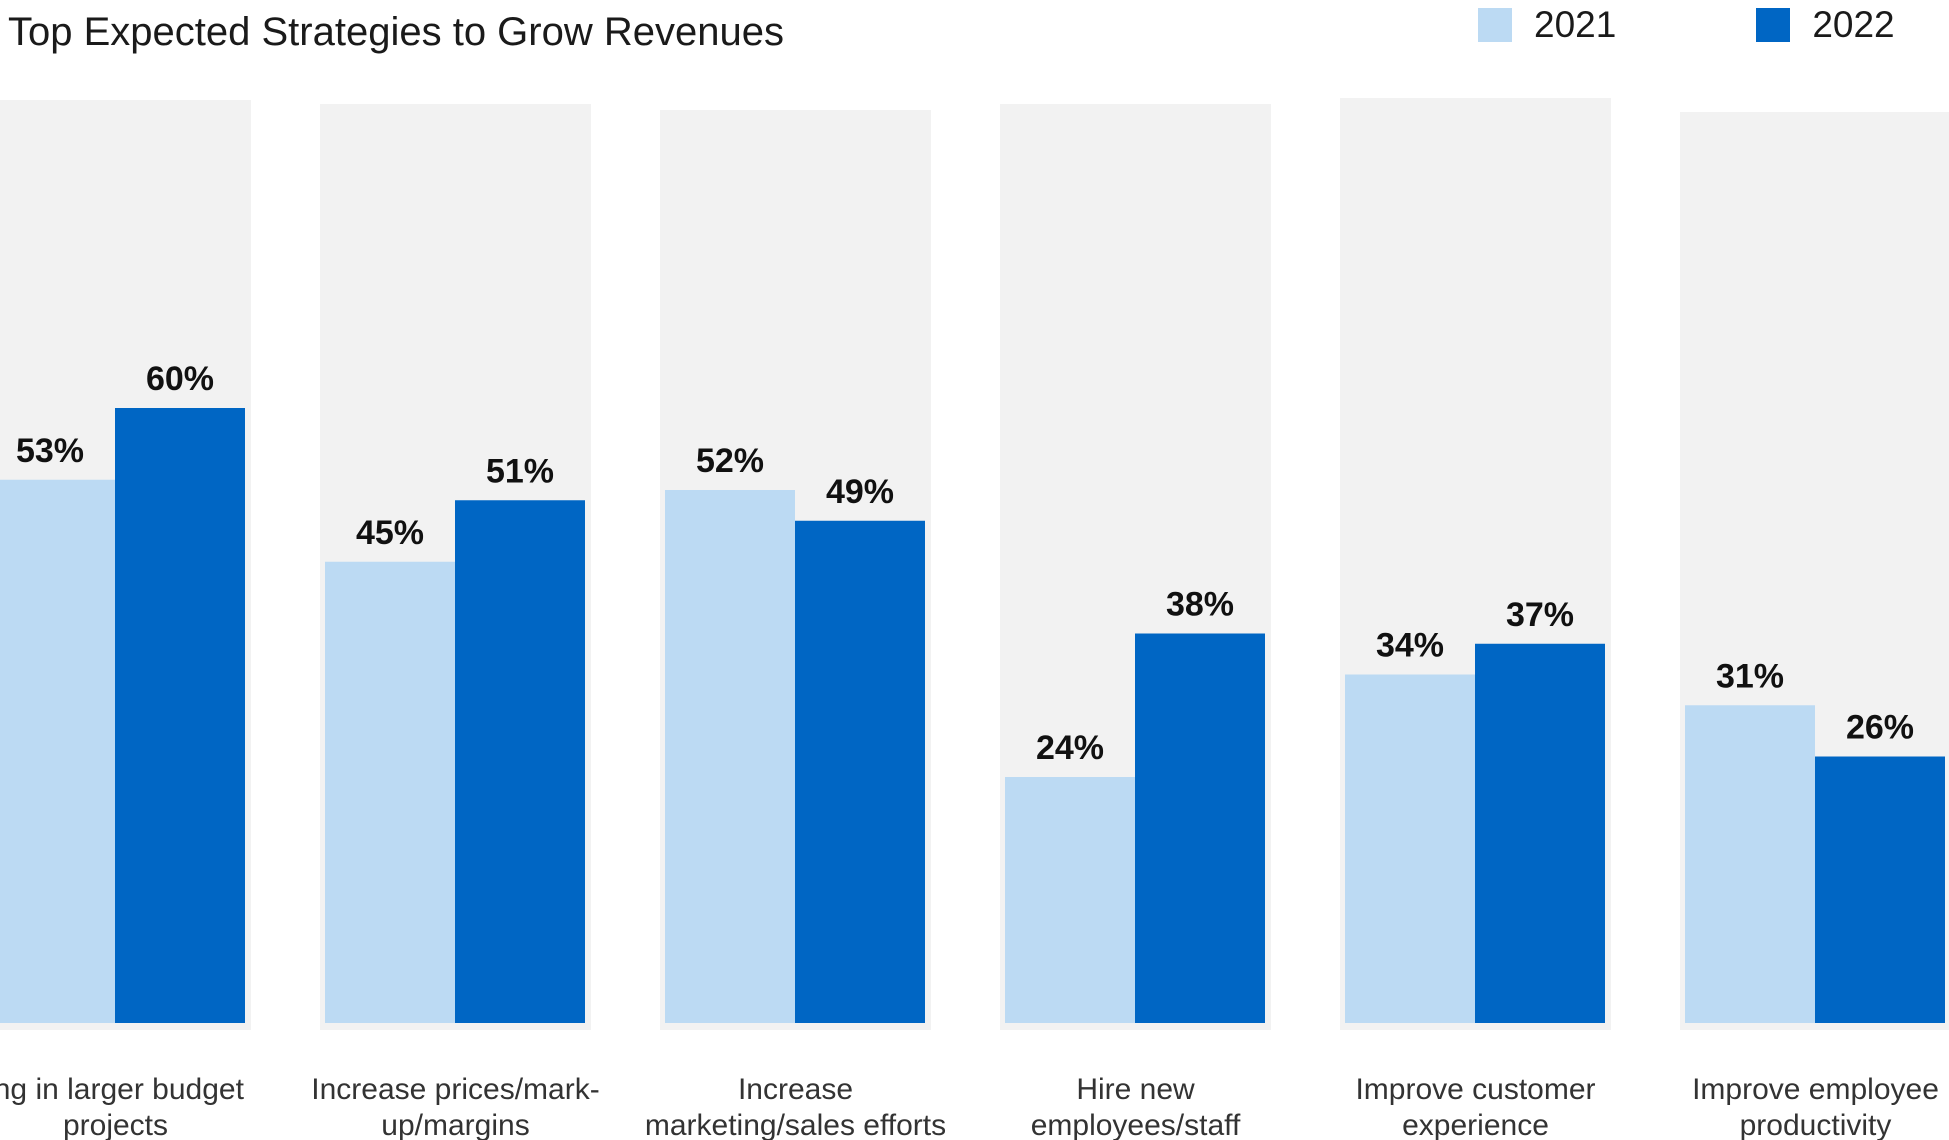  Describe the element at coordinates (795, 1089) in the screenshot. I see `category-label: Increase` at that location.